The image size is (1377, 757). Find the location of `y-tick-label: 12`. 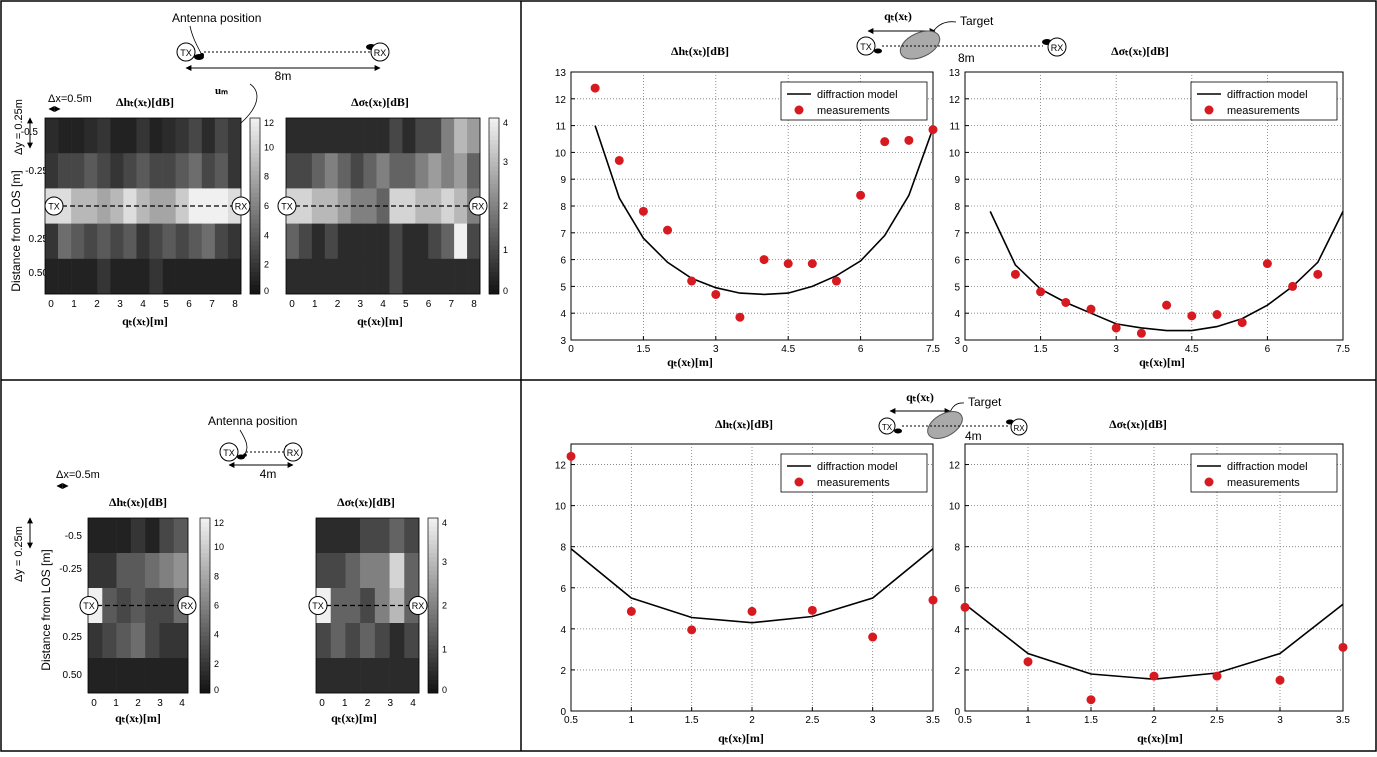

y-tick-label: 12 is located at coordinates (561, 466).